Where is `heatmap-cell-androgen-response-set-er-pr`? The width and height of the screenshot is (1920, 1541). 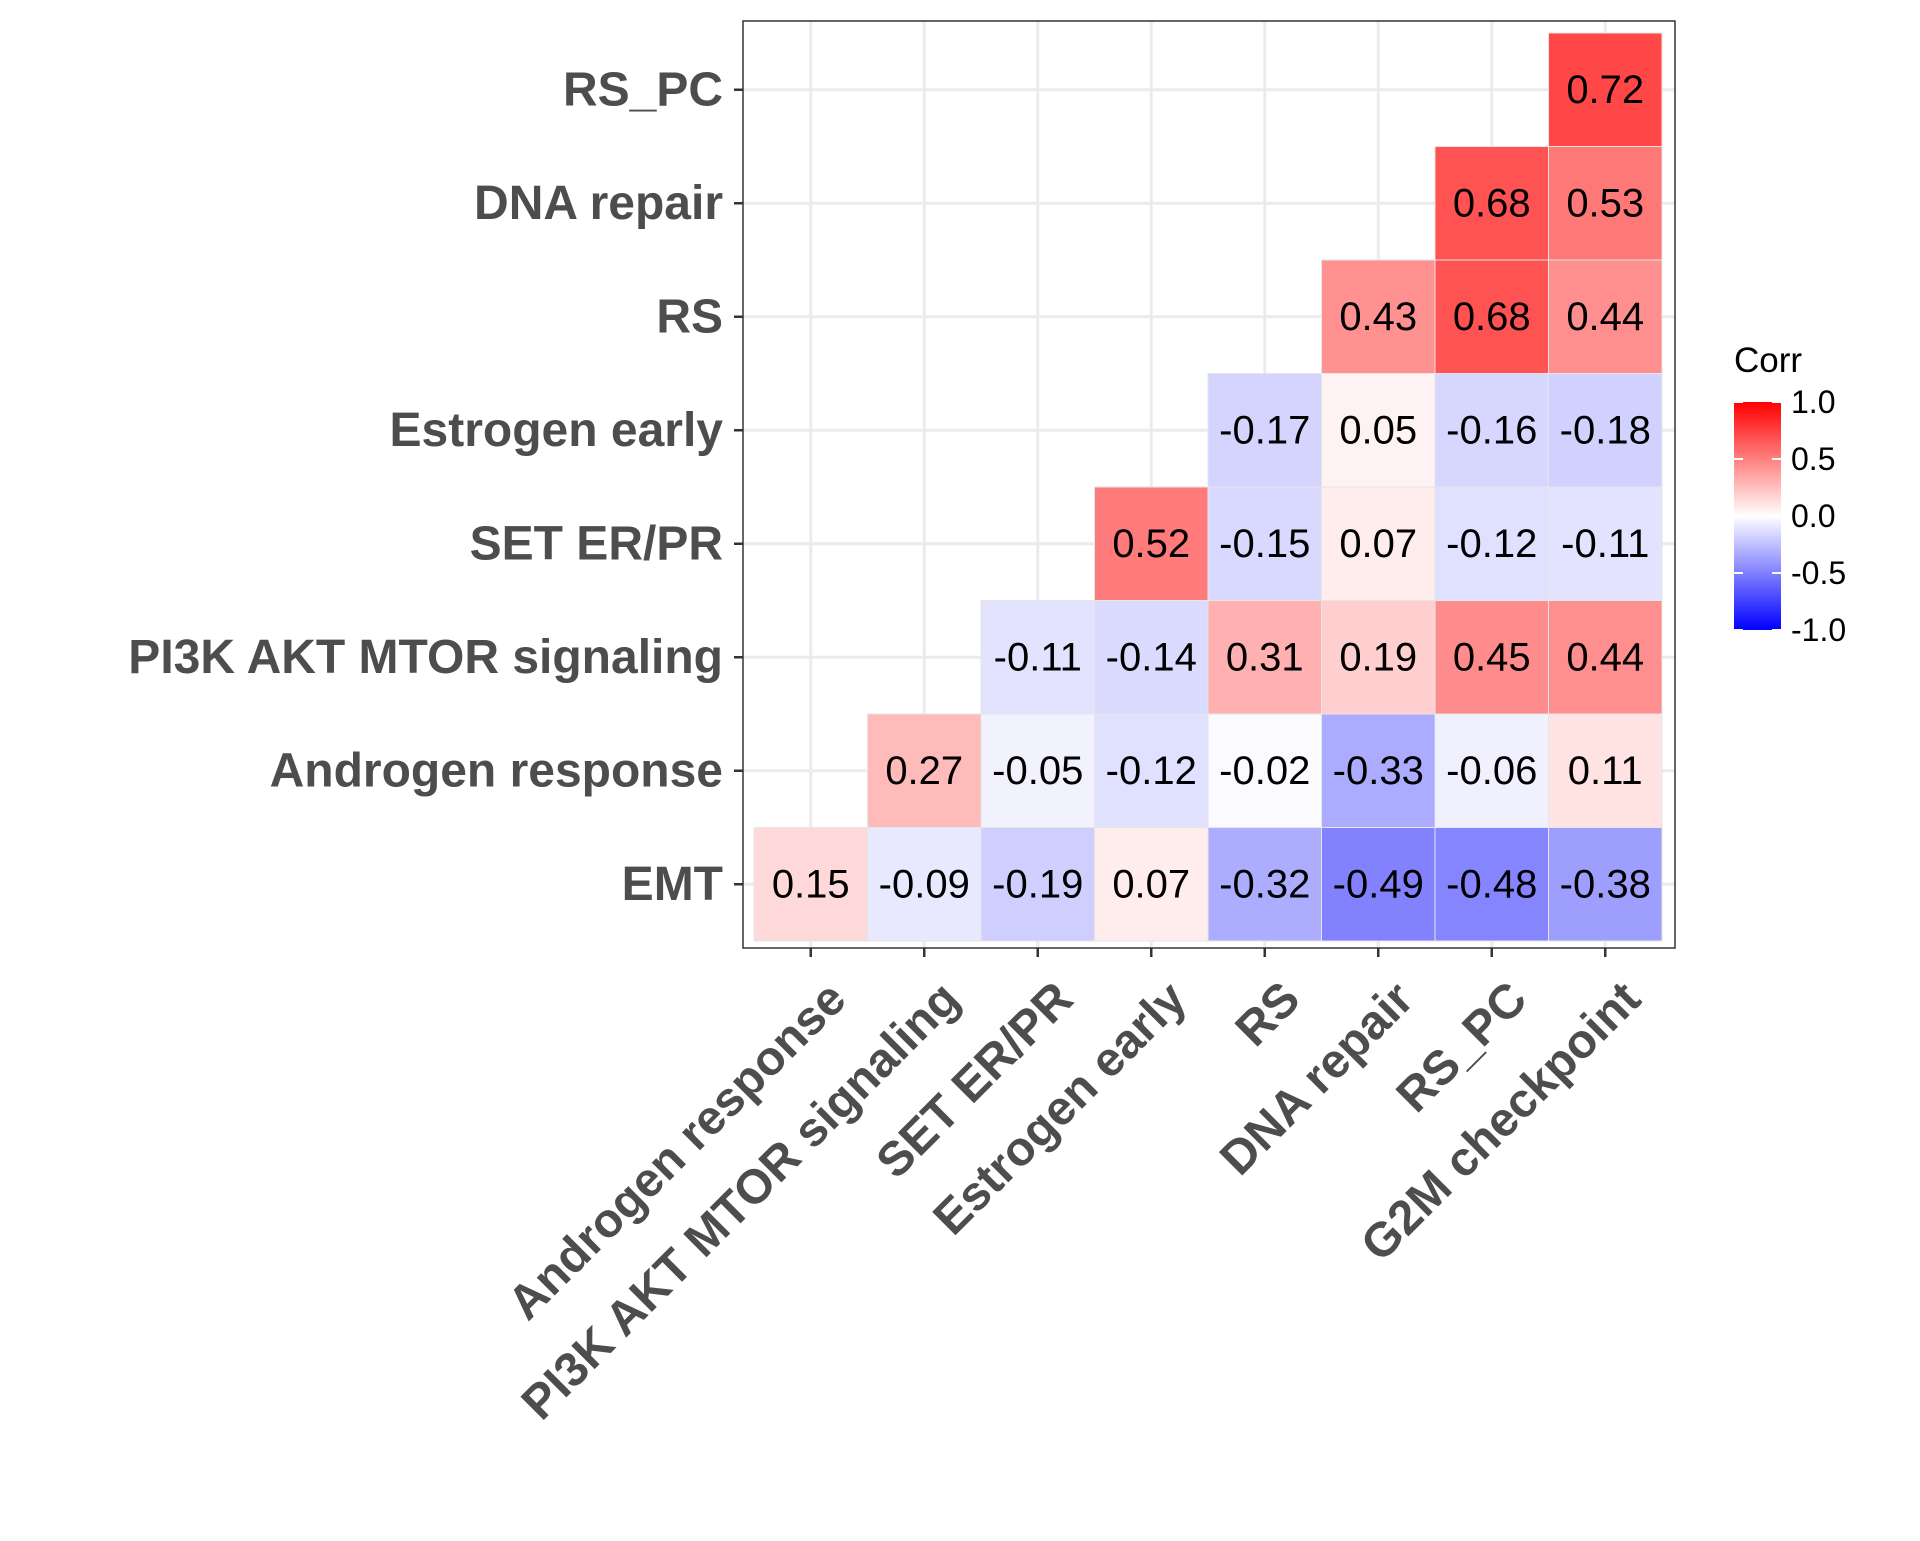 heatmap-cell-androgen-response-set-er-pr is located at coordinates (1037, 770).